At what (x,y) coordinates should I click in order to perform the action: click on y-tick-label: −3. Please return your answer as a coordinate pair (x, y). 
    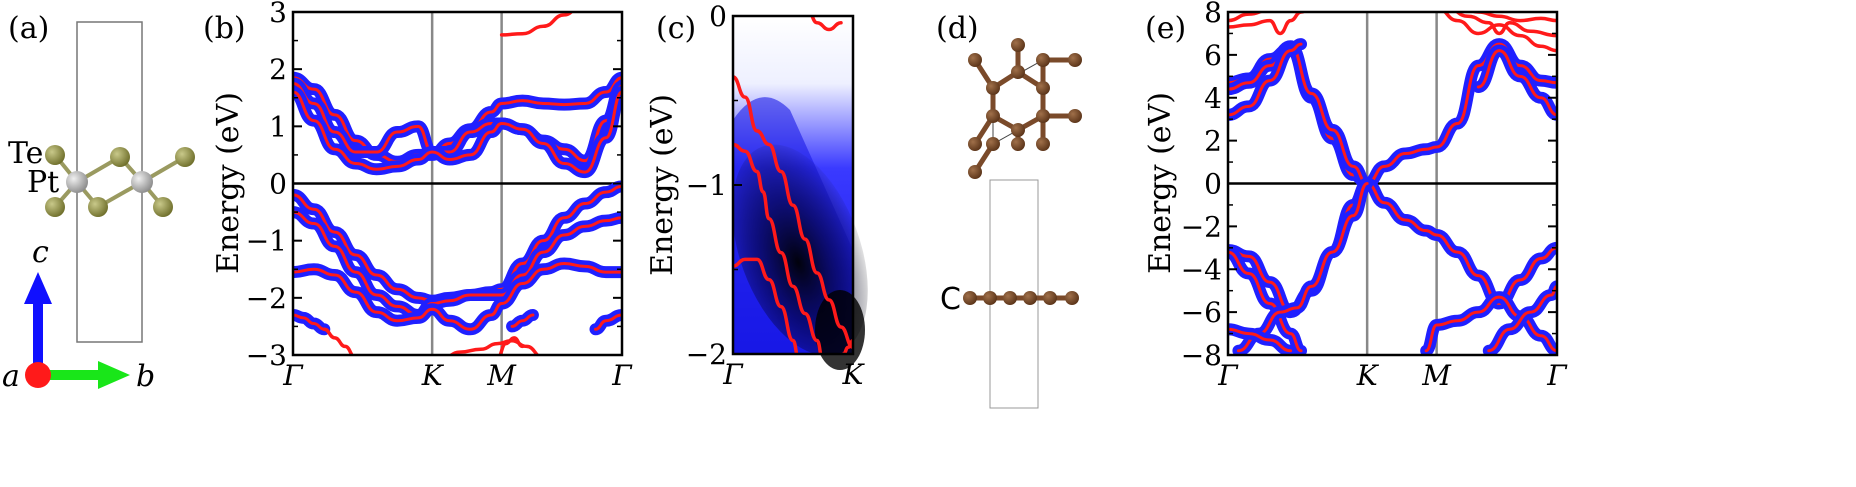
    Looking at the image, I should click on (266, 355).